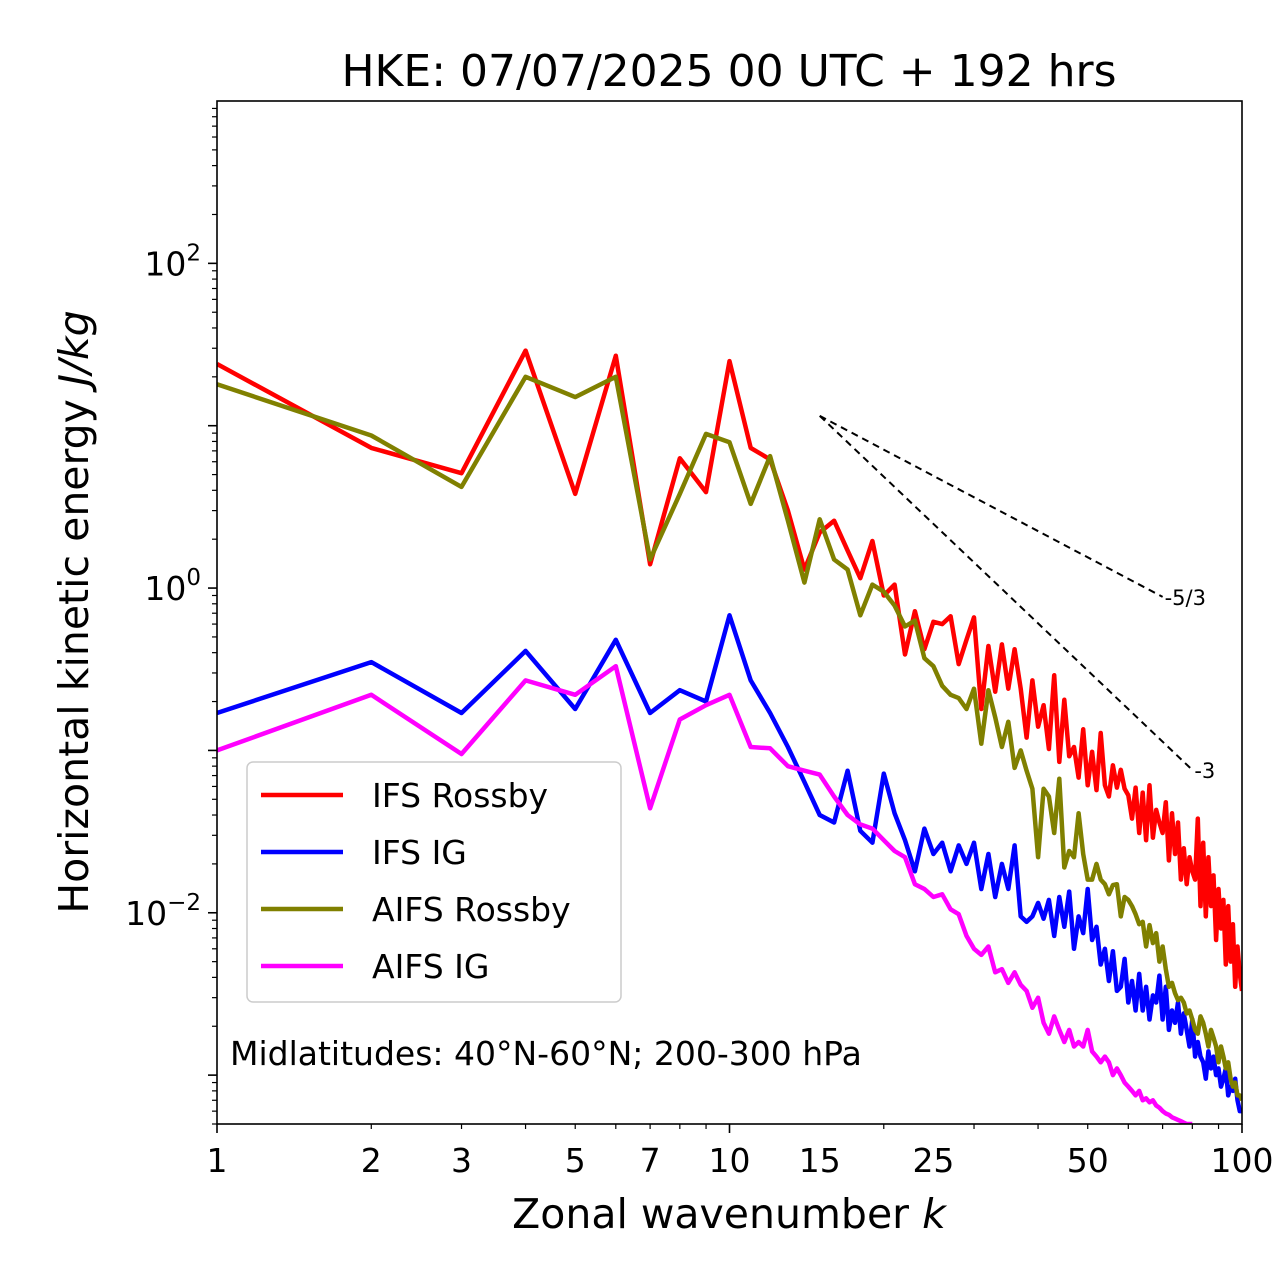 This screenshot has height=1288, width=1280. What do you see at coordinates (460, 795) in the screenshot?
I see `legend-label: IFS Rossby` at bounding box center [460, 795].